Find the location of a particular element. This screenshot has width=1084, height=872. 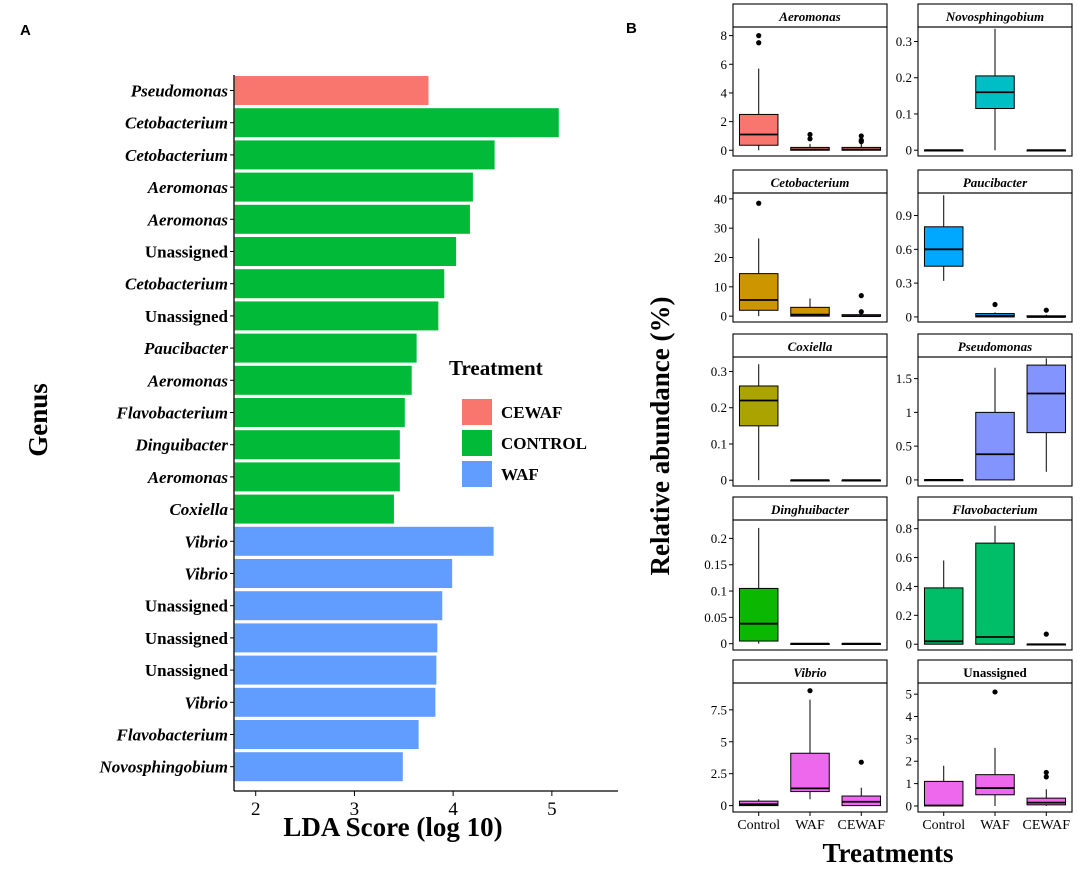

y-tick-label: 6 is located at coordinates (724, 64).